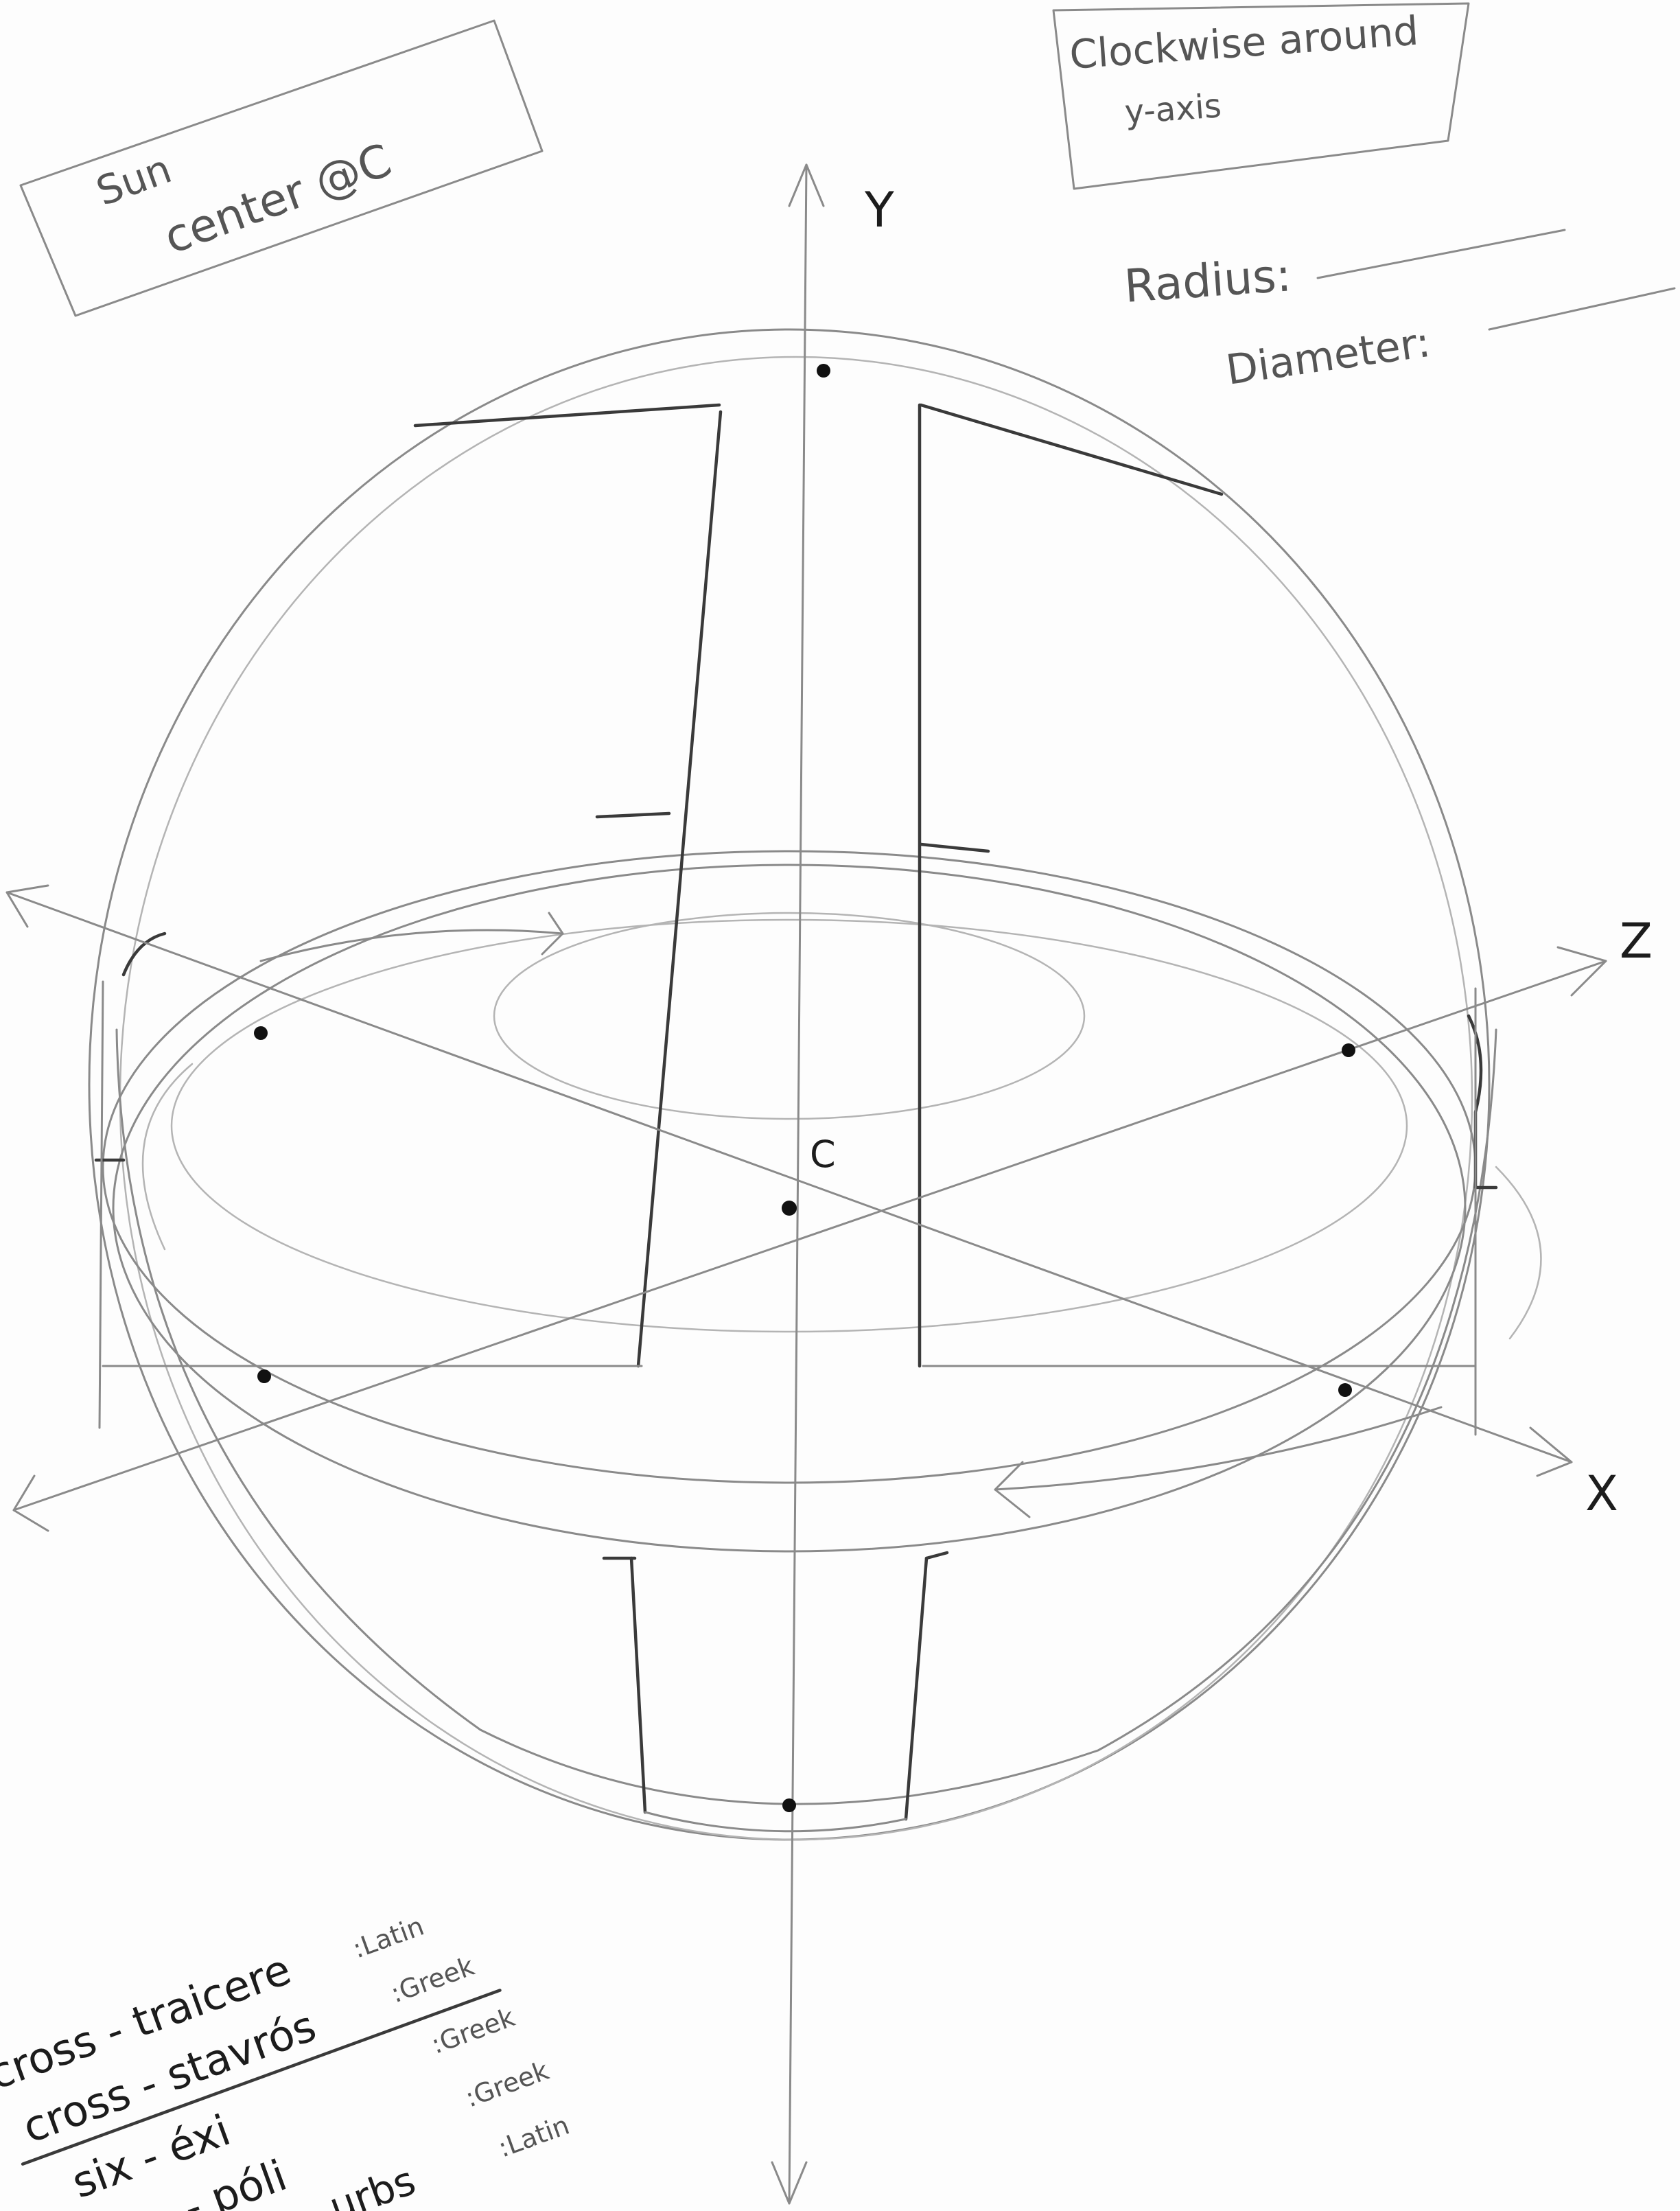 This screenshot has width=1680, height=2211. What do you see at coordinates (1636, 941) in the screenshot?
I see `z-axis-label: Z` at bounding box center [1636, 941].